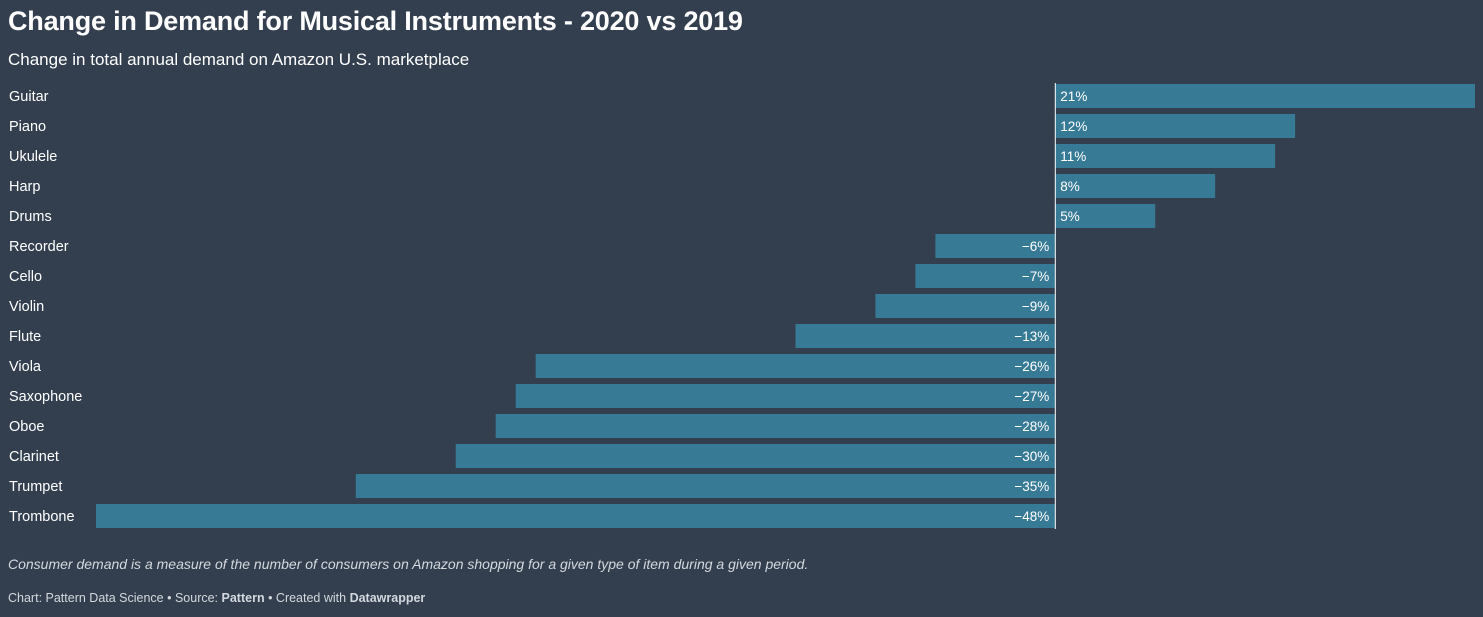 This screenshot has height=617, width=1483. What do you see at coordinates (985, 276) in the screenshot?
I see `bar-cello` at bounding box center [985, 276].